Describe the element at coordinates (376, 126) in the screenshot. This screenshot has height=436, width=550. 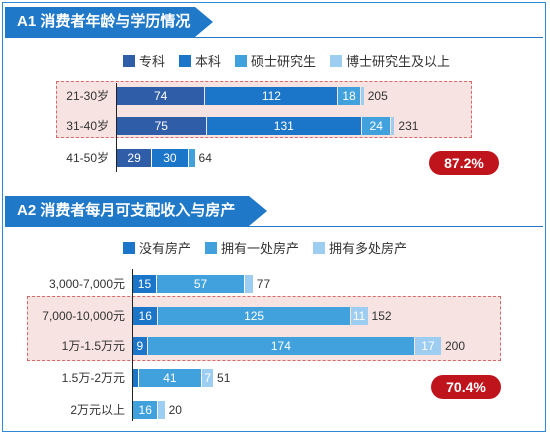
I see `a1-bar-segment: 24` at that location.